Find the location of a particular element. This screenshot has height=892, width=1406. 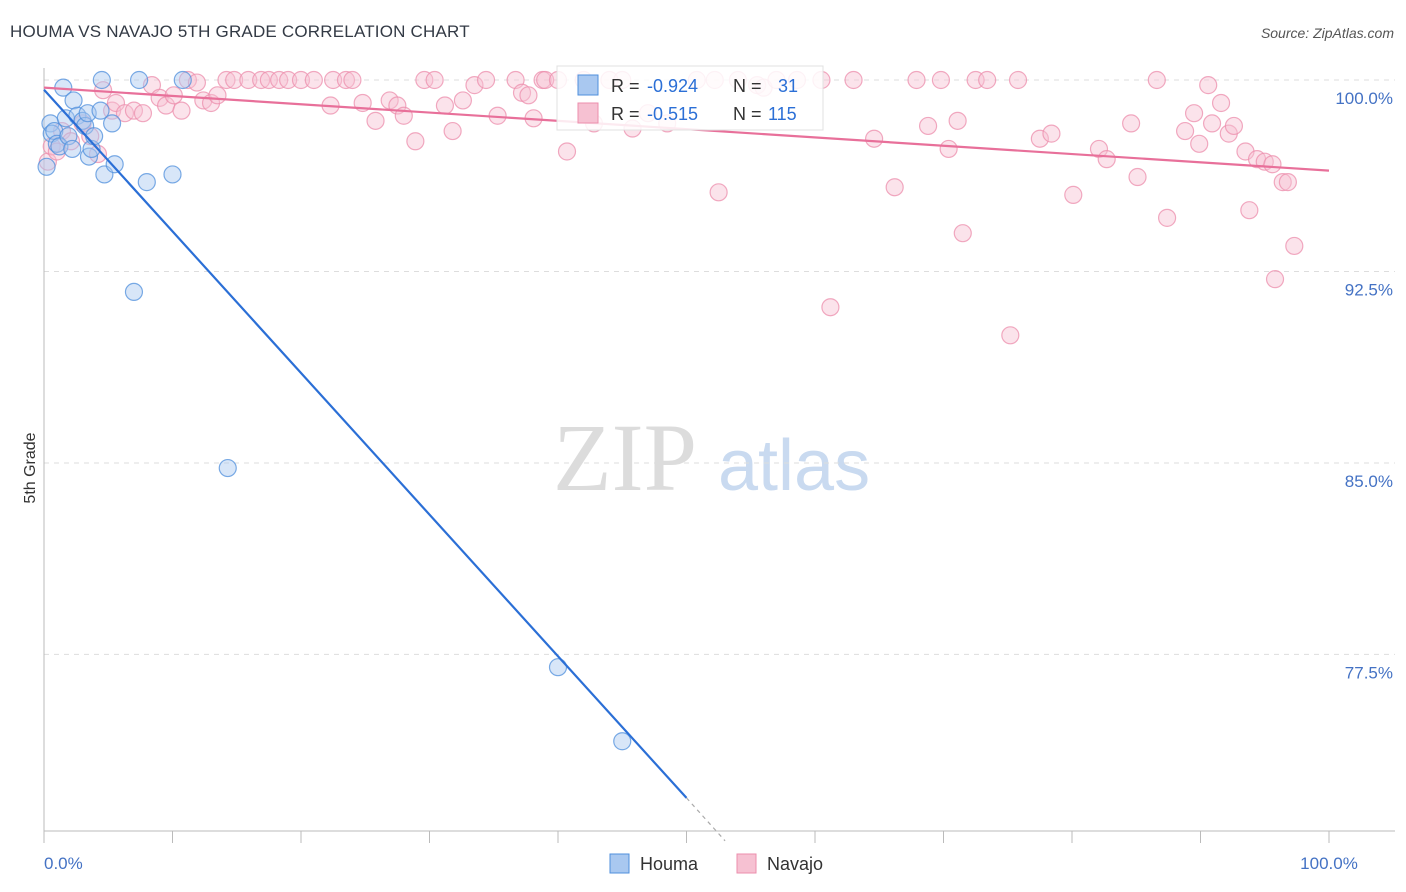

x-tick-labels: 0.0% 100.0% is located at coordinates (701, 863).